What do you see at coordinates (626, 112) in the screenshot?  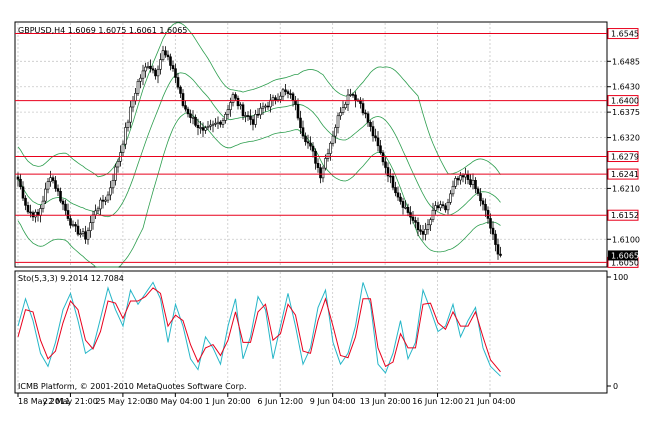 I see `price-tick-label: 1.6375` at bounding box center [626, 112].